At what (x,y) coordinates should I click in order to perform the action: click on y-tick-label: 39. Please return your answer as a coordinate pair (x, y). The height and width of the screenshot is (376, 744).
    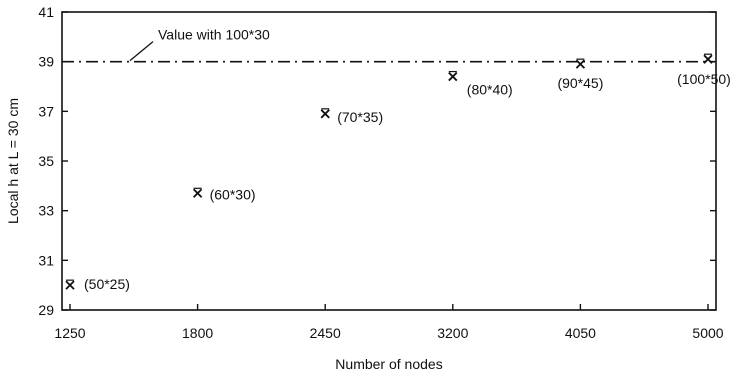
    Looking at the image, I should click on (46, 62).